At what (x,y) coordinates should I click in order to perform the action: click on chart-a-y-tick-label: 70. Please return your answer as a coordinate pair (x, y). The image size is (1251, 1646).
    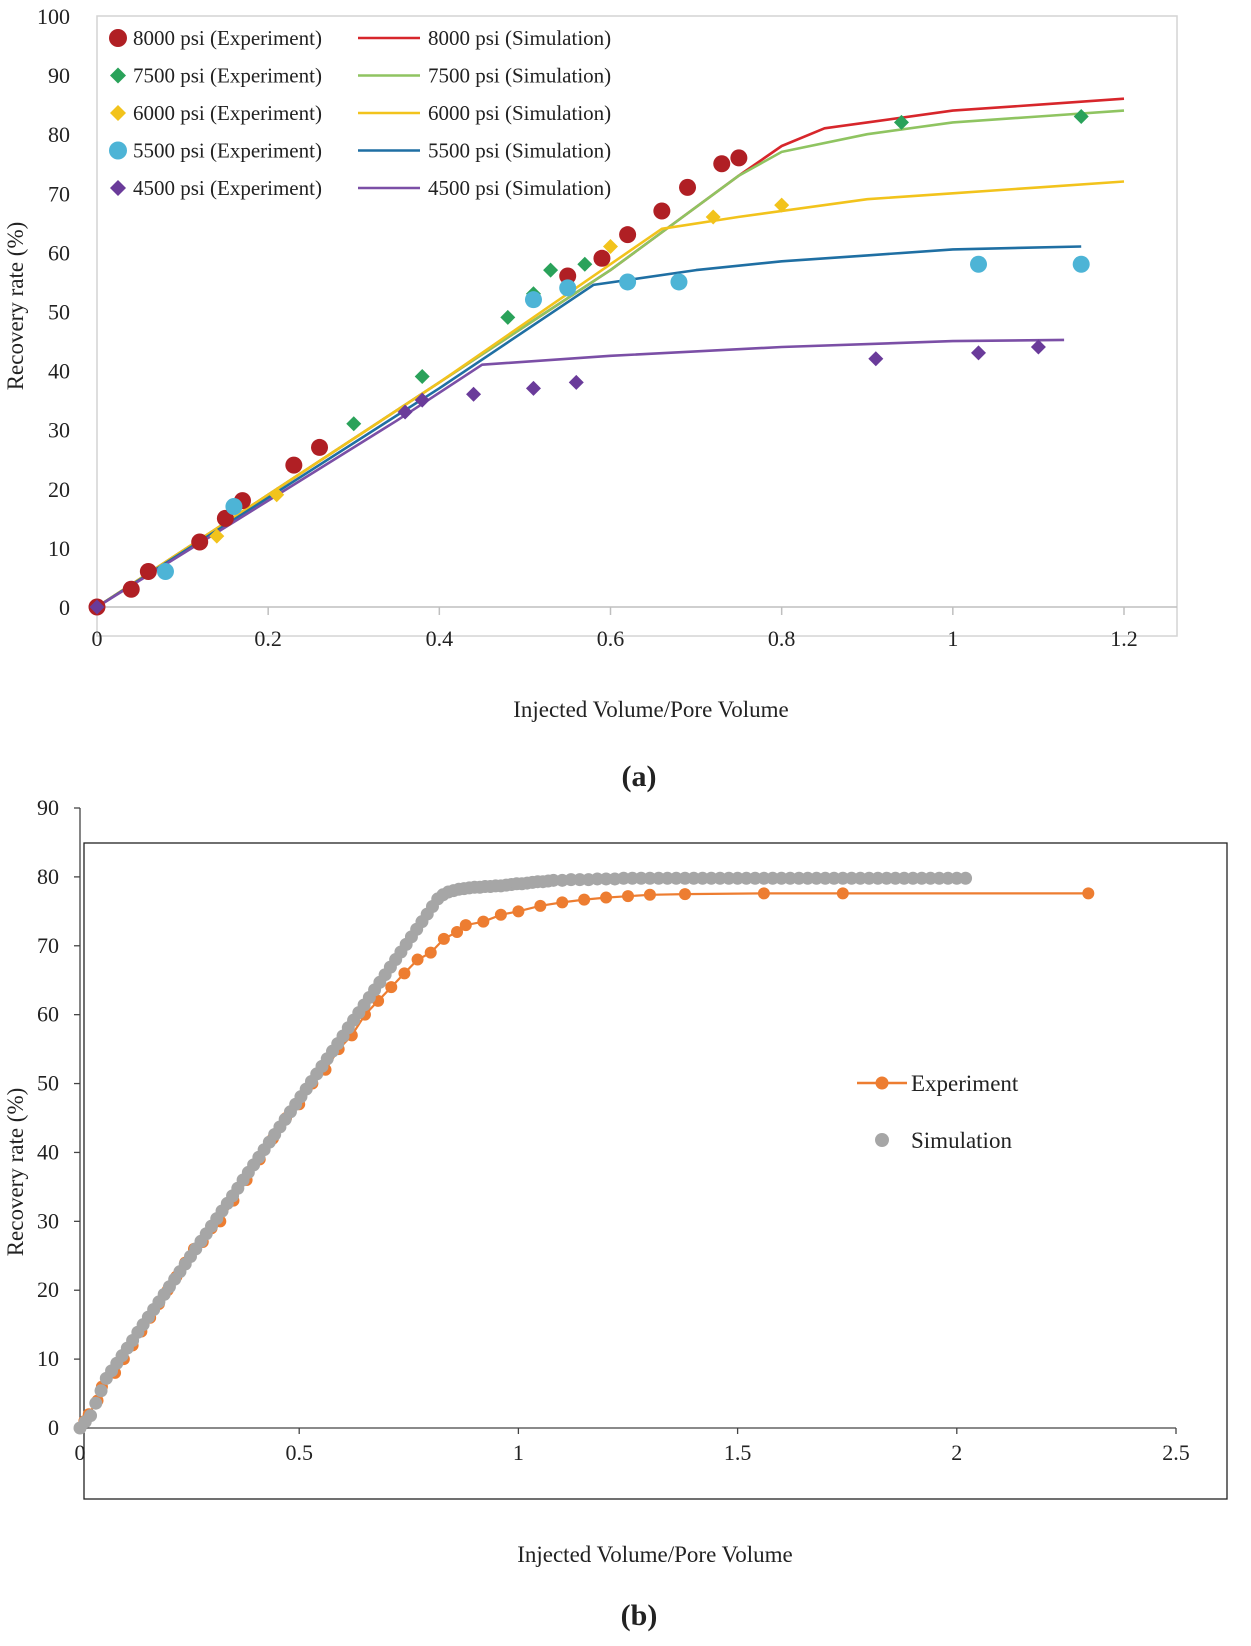
    Looking at the image, I should click on (59, 193).